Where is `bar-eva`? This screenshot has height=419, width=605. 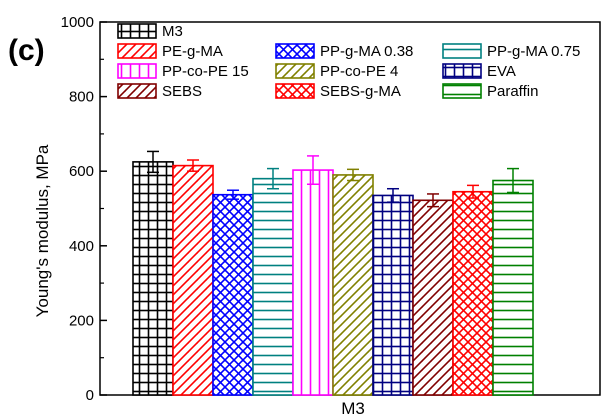
bar-eva is located at coordinates (393, 295).